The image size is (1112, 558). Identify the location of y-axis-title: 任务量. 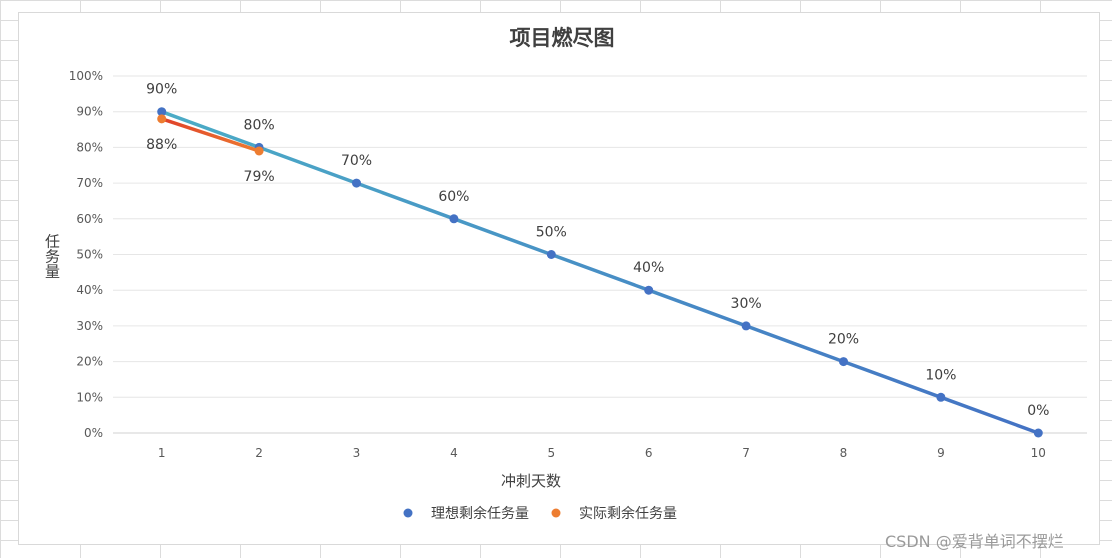
(52, 256).